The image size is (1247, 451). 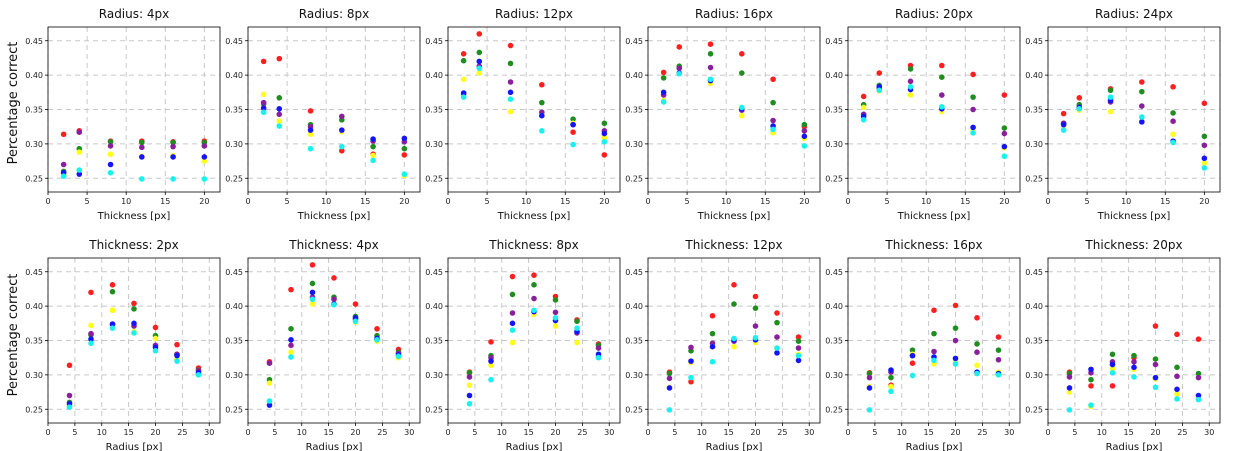 What do you see at coordinates (609, 432) in the screenshot?
I see `x-tick-label: 30` at bounding box center [609, 432].